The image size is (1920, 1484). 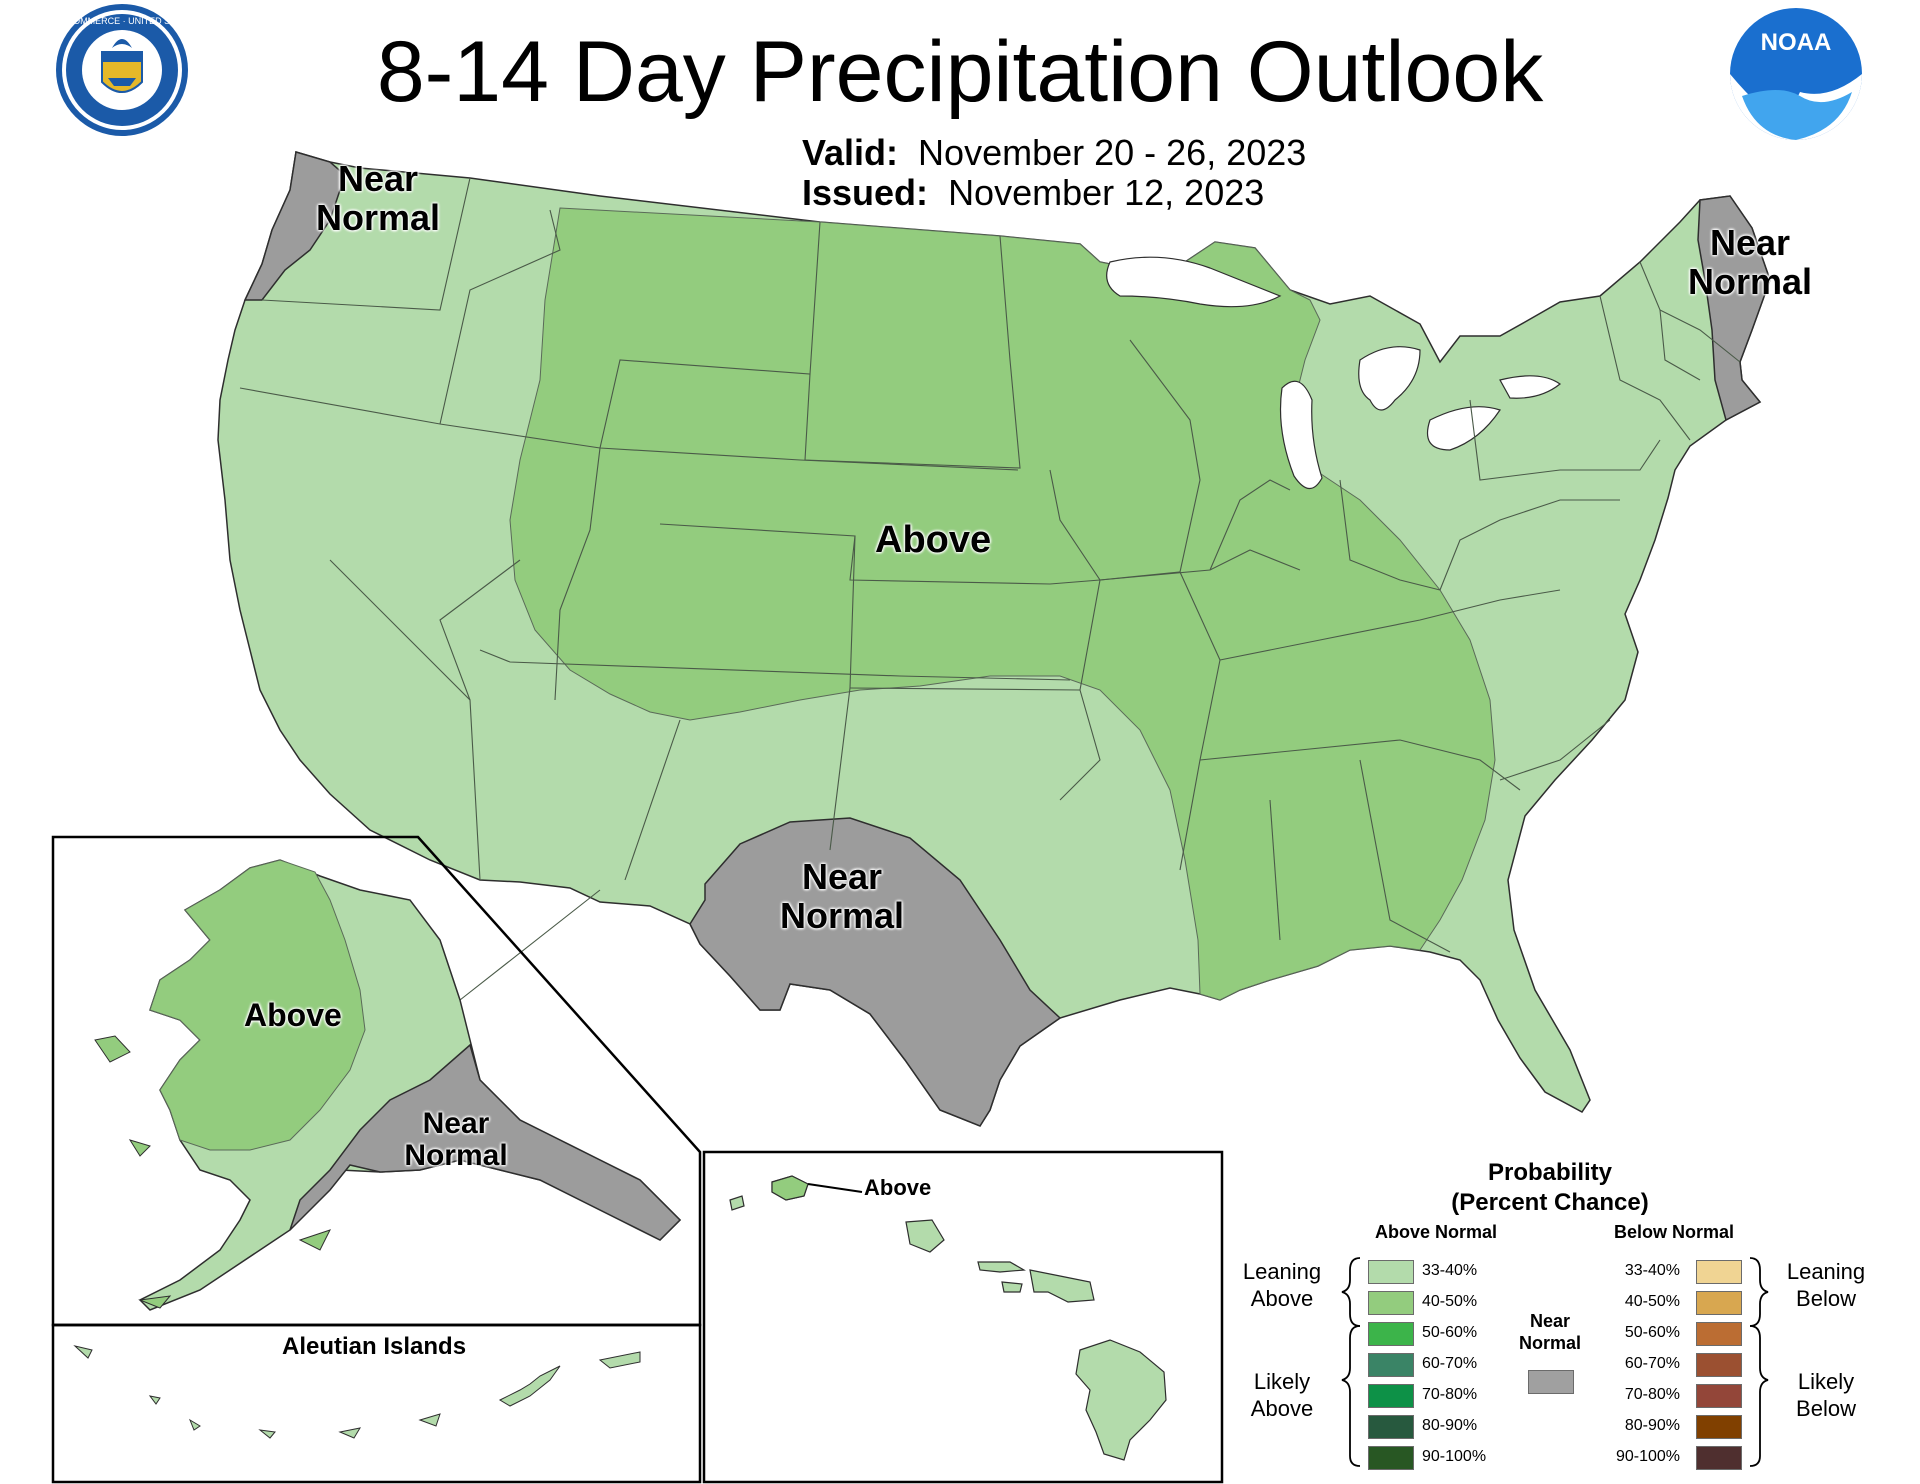 What do you see at coordinates (1551, 1382) in the screenshot?
I see `legend-near-normal-swatch` at bounding box center [1551, 1382].